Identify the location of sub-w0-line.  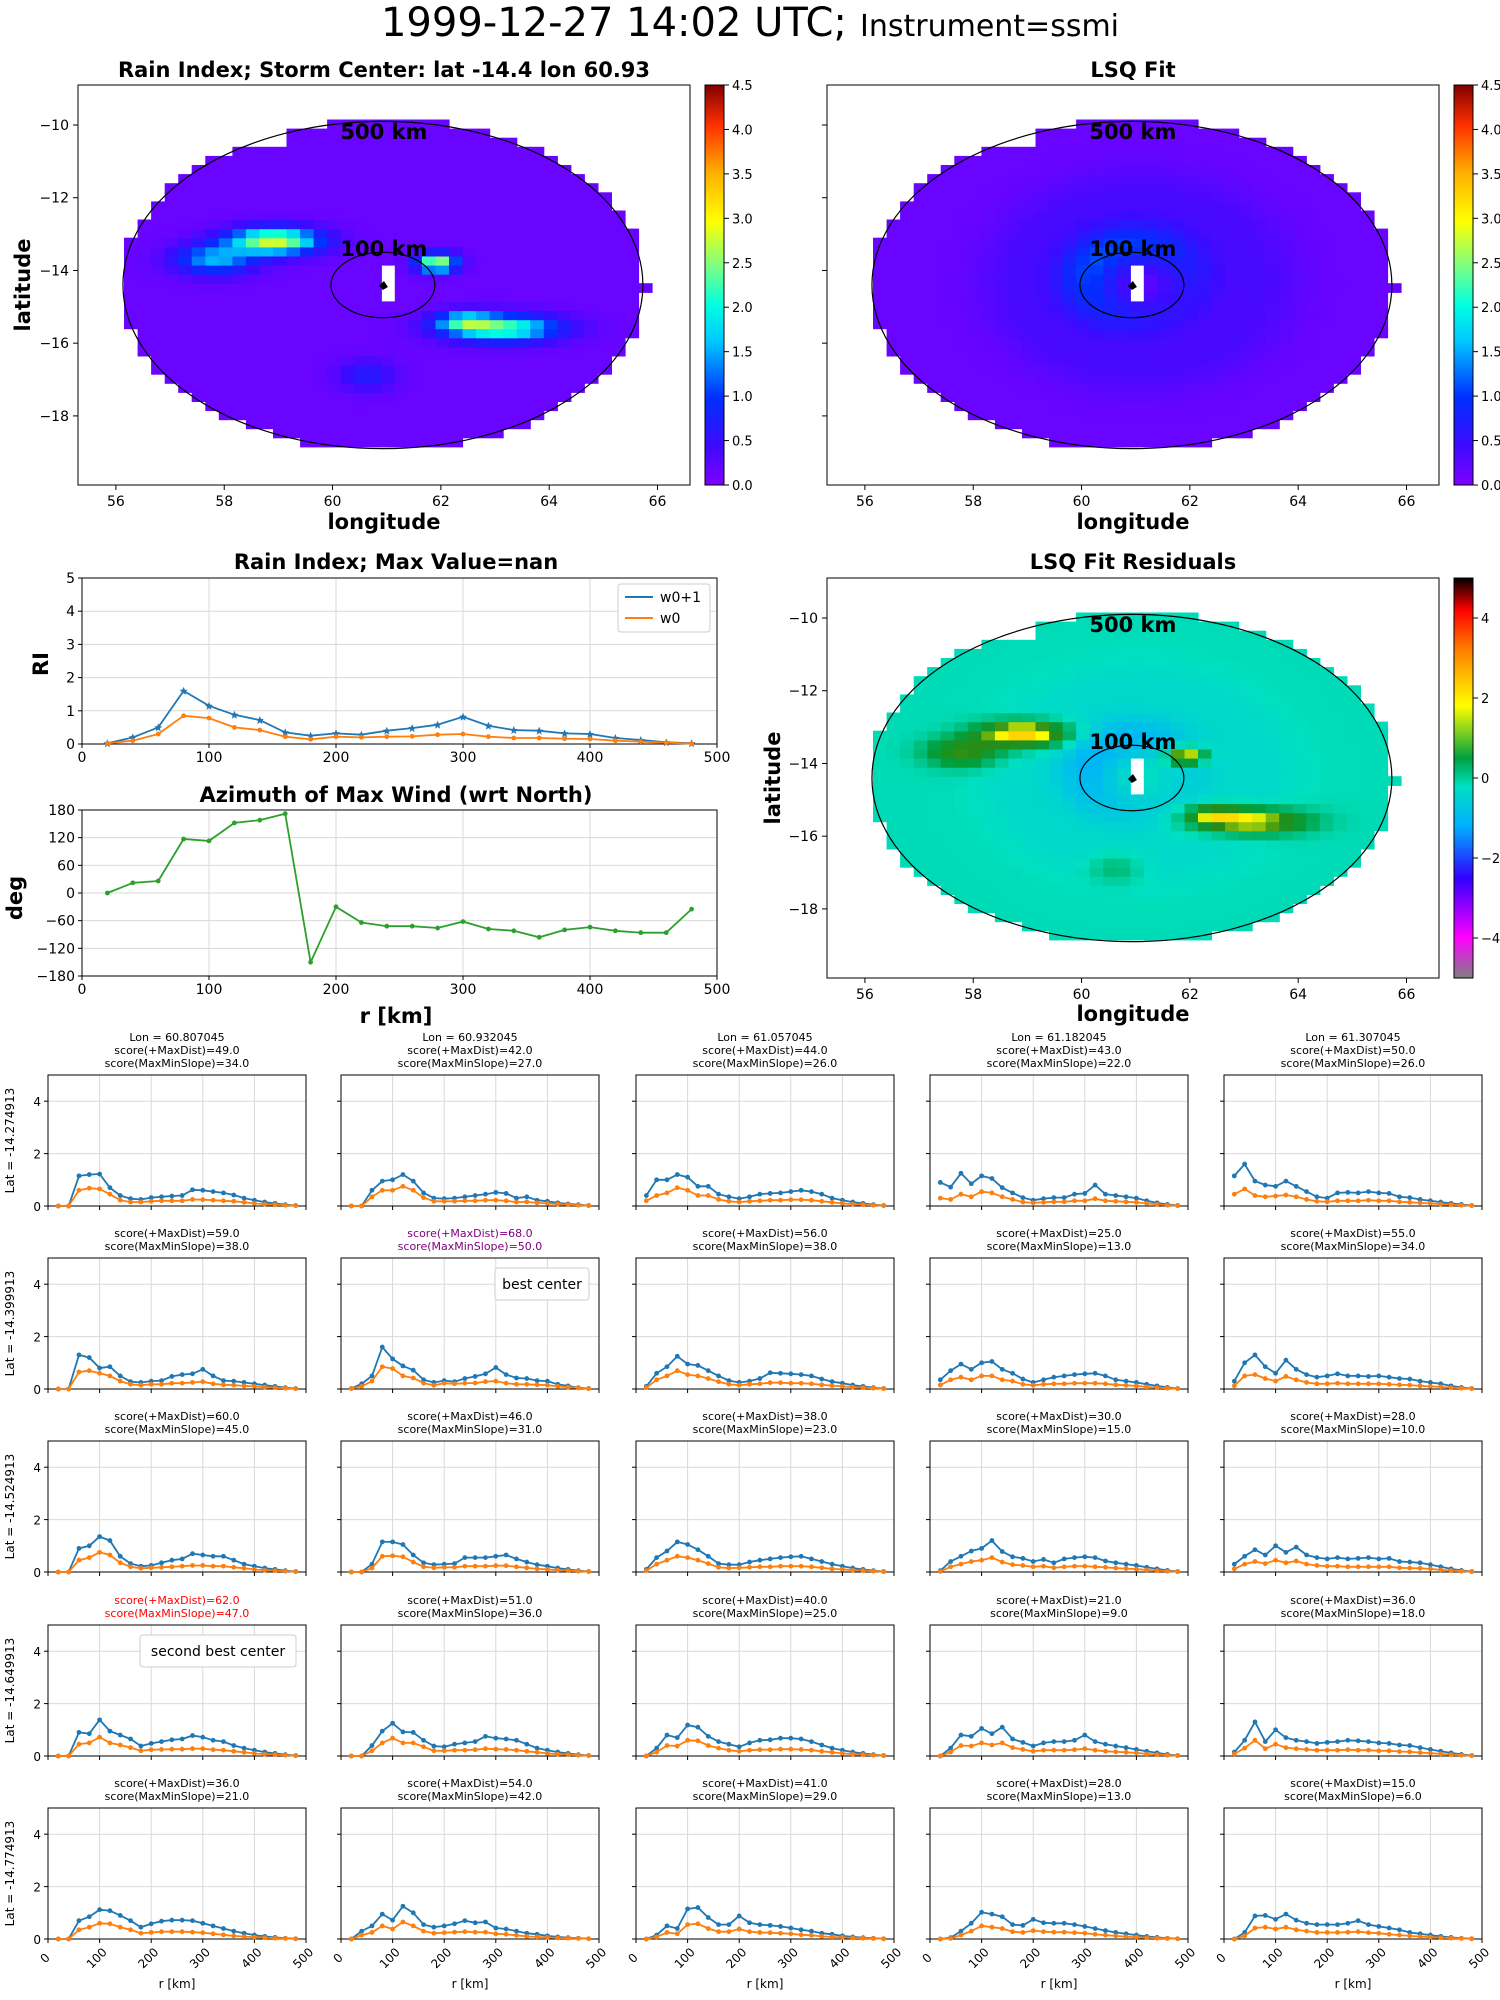
(764, 1564).